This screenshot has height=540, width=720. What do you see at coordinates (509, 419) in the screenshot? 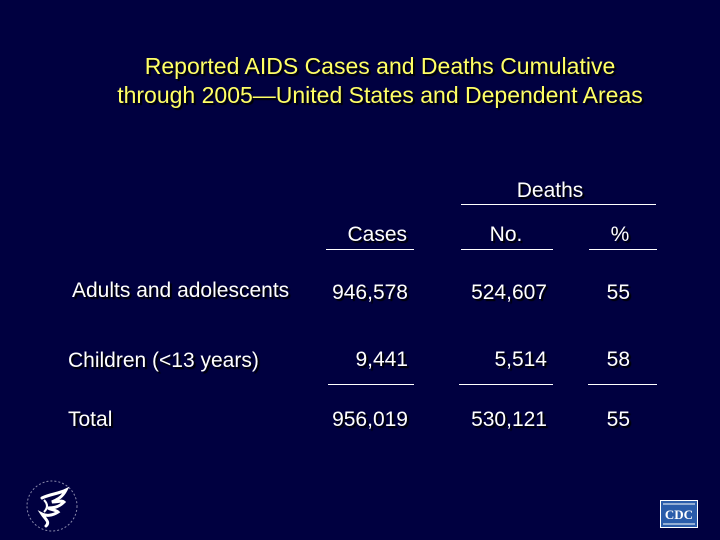
I see `deaths-no-value: 530,121` at bounding box center [509, 419].